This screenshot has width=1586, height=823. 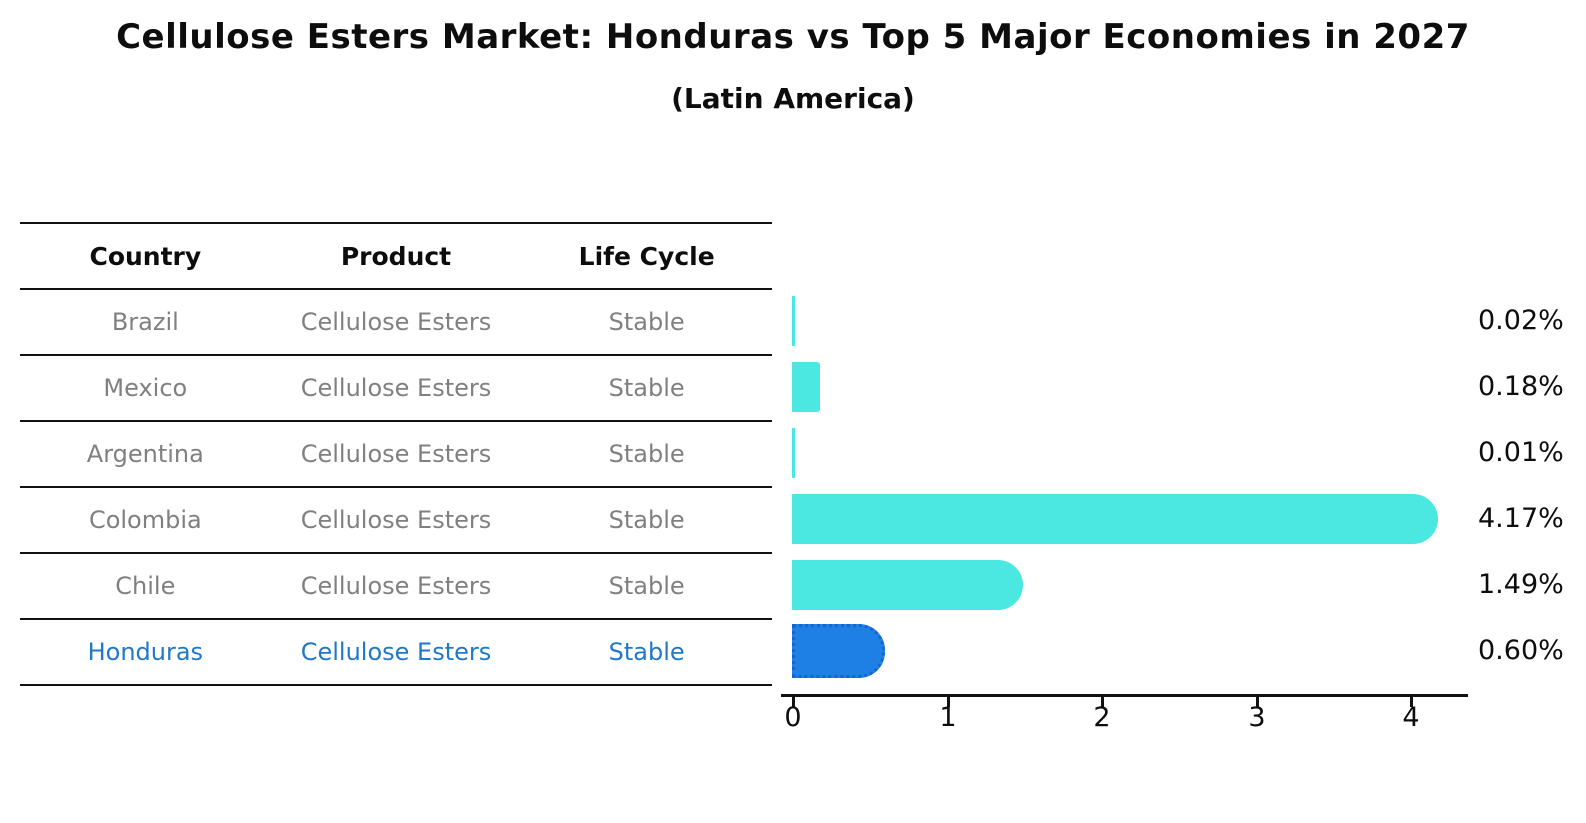 I want to click on x-axis-line, so click(x=1124, y=695).